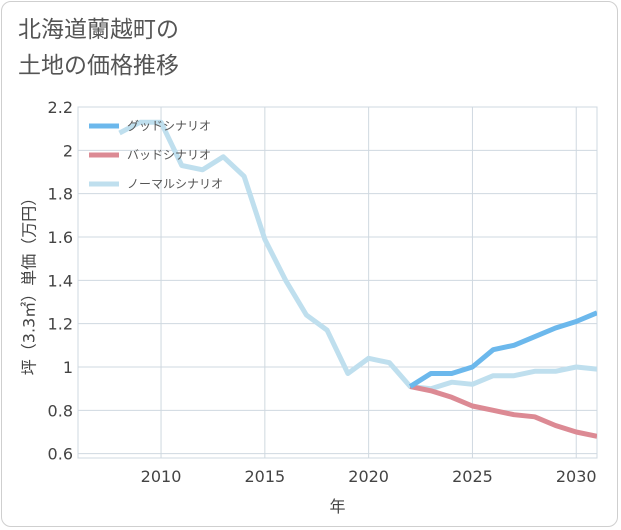  Describe the element at coordinates (60, 237) in the screenshot. I see `y-tick-label: 1.6` at that location.